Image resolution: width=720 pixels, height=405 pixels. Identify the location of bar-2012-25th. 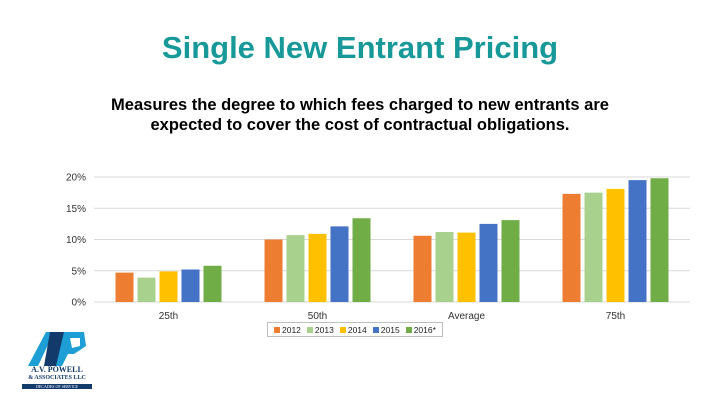
(124, 287).